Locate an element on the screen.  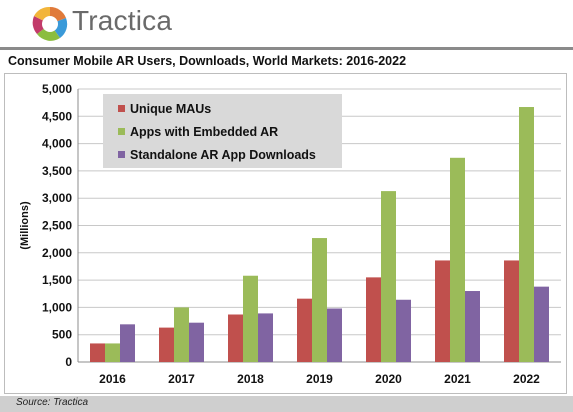
bar-unique-maus-2021 is located at coordinates (442, 311).